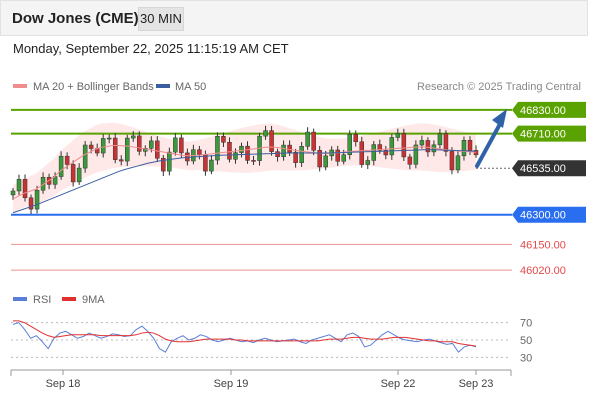 The image size is (590, 400). What do you see at coordinates (270, 380) in the screenshot?
I see `time-axis: Sep 18 Sep 19 Sep 22 Sep 23` at bounding box center [270, 380].